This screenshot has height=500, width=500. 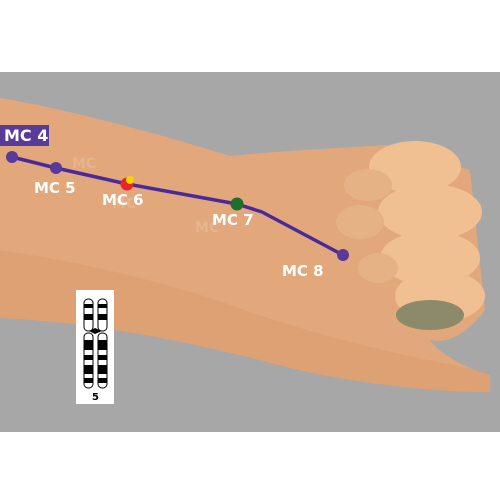 I want to click on chromosome-bands, so click(x=95, y=343).